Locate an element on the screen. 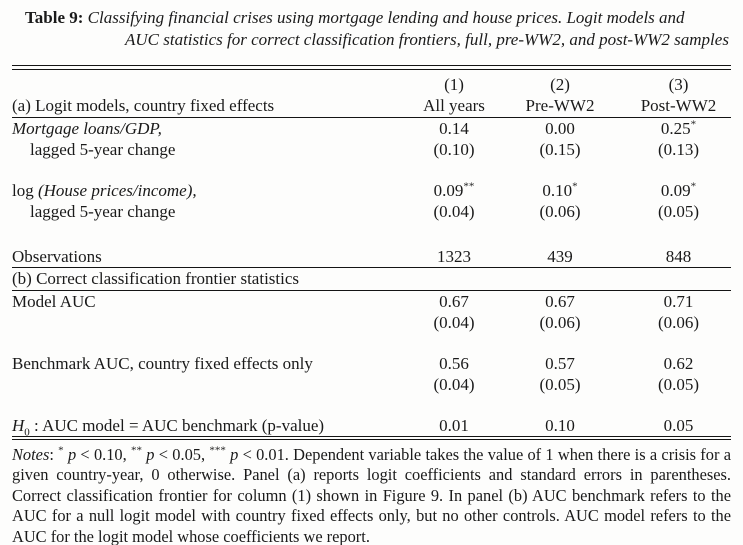 This screenshot has height=545, width=743. value-cell: (0.15) is located at coordinates (560, 149).